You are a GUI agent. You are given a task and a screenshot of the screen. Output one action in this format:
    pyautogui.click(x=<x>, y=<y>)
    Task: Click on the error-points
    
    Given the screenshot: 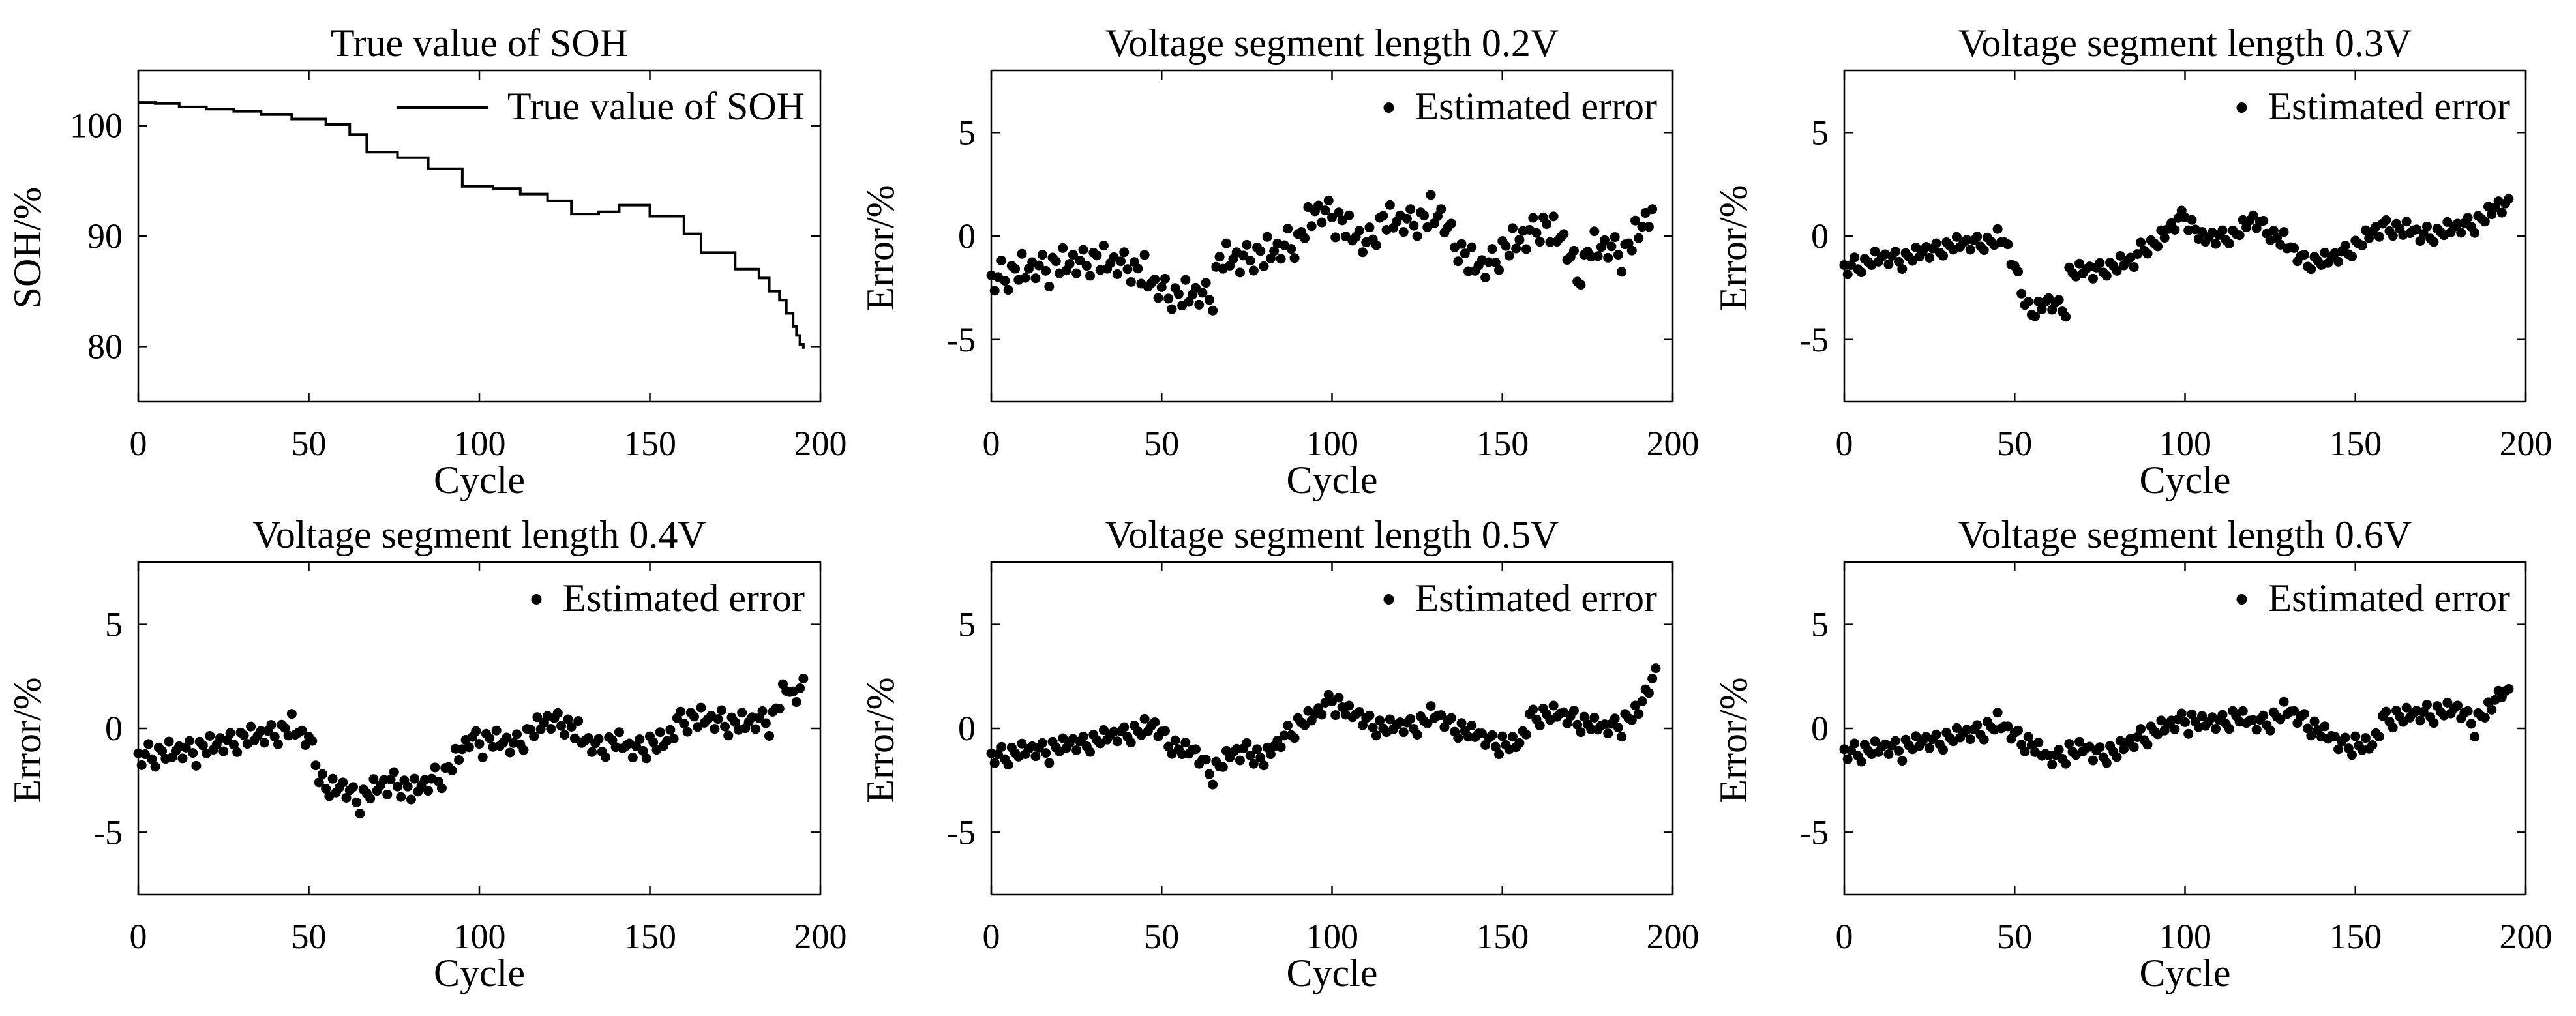 What is the action you would take?
    pyautogui.click(x=1322, y=253)
    